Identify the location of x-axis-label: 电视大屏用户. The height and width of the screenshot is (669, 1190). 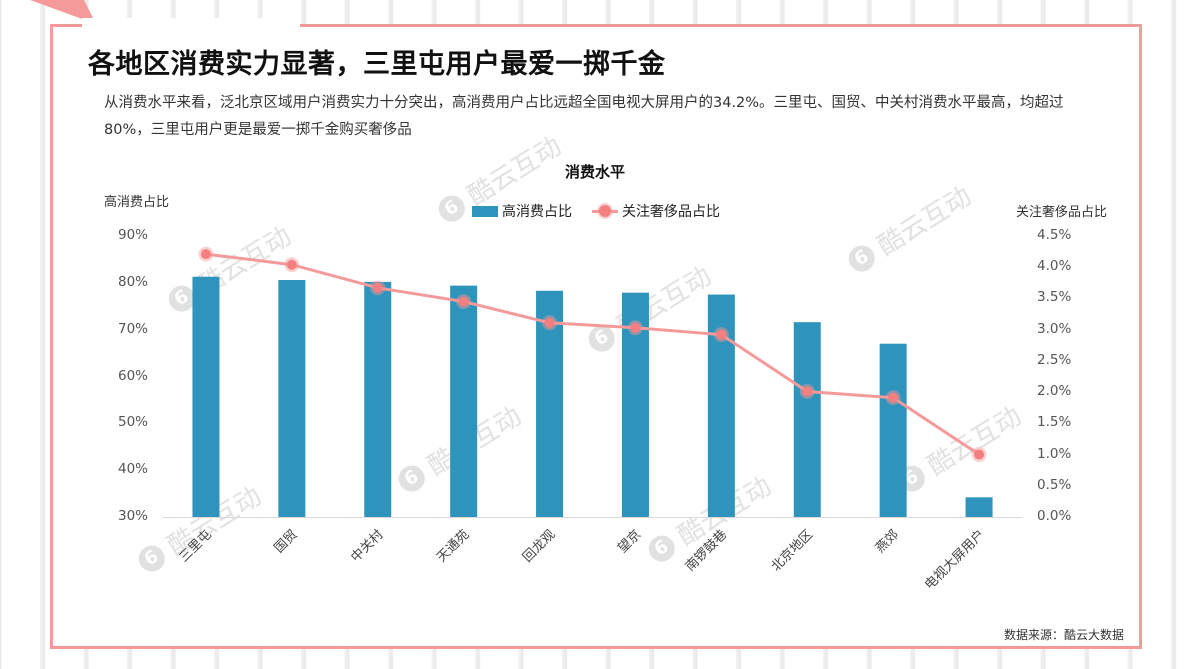
(954, 560).